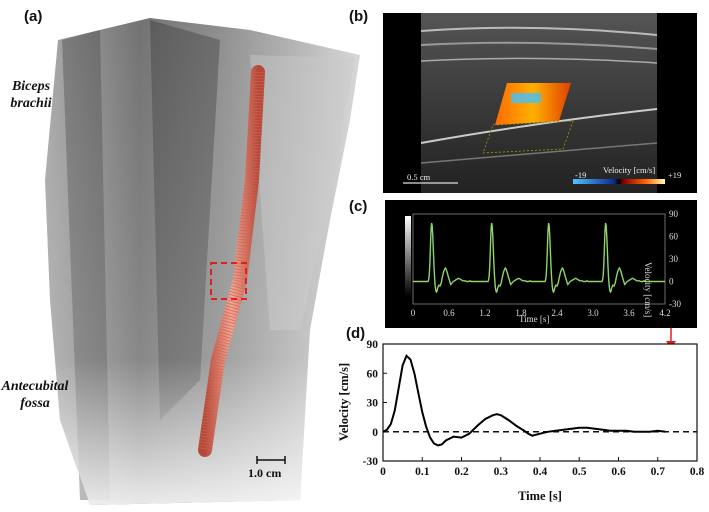 Image resolution: width=709 pixels, height=512 pixels. Describe the element at coordinates (658, 472) in the screenshot. I see `x-tick-label: 0.7` at that location.